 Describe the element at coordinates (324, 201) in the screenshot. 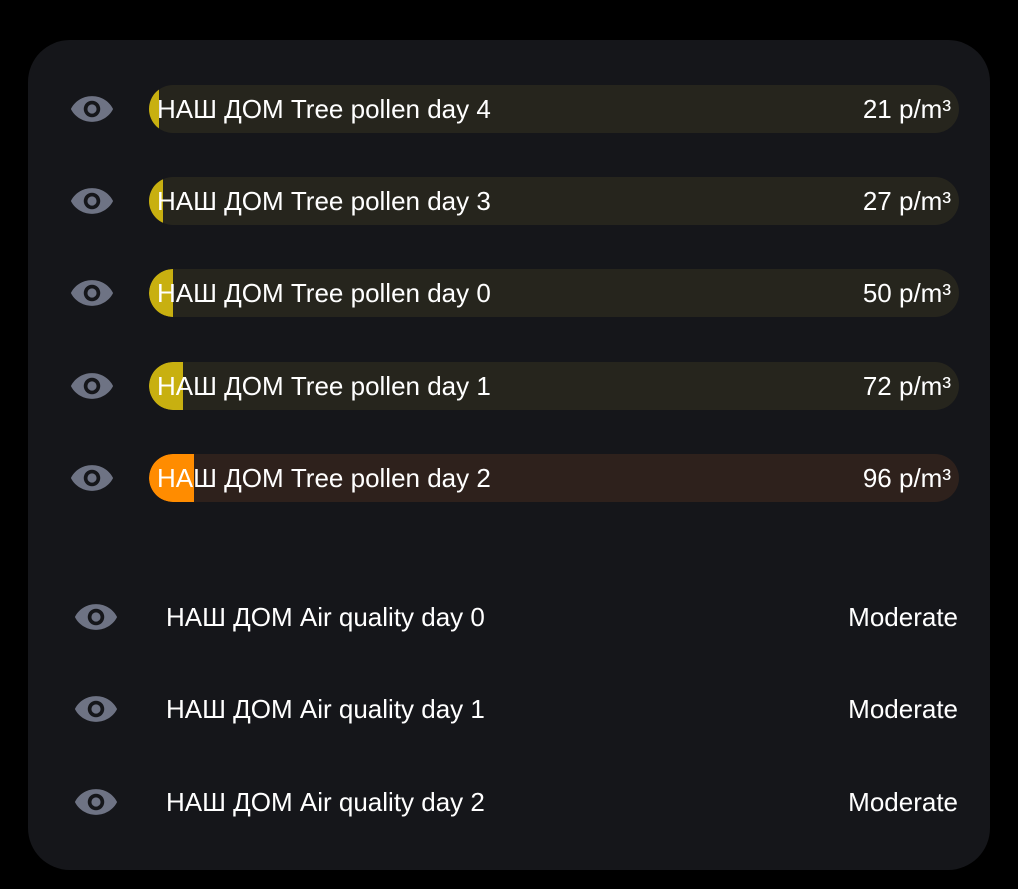

I see `pollen-label: НАШ ДОМ Tree pollen day 3` at that location.